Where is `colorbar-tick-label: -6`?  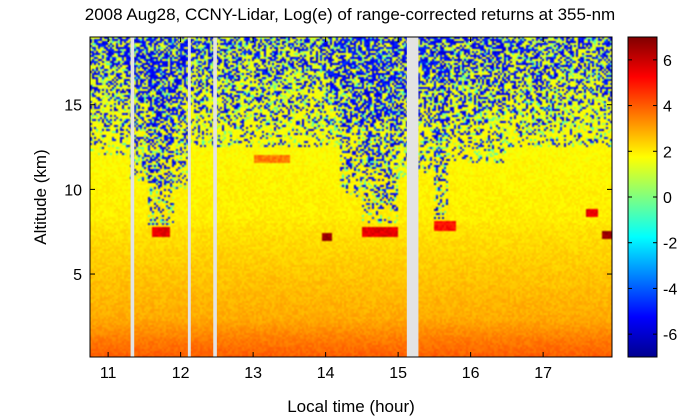
colorbar-tick-label: -6 is located at coordinates (670, 335).